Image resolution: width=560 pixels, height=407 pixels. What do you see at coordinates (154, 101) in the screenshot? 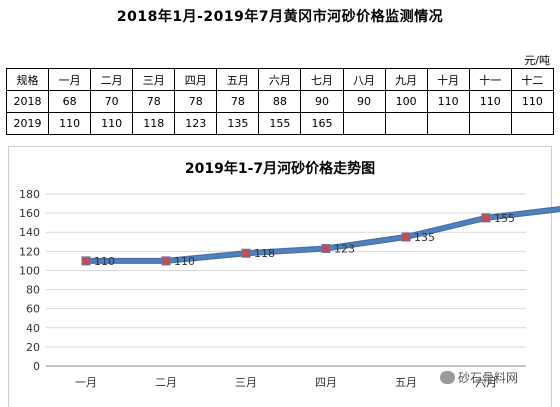
I see `table-cell: 78` at bounding box center [154, 101].